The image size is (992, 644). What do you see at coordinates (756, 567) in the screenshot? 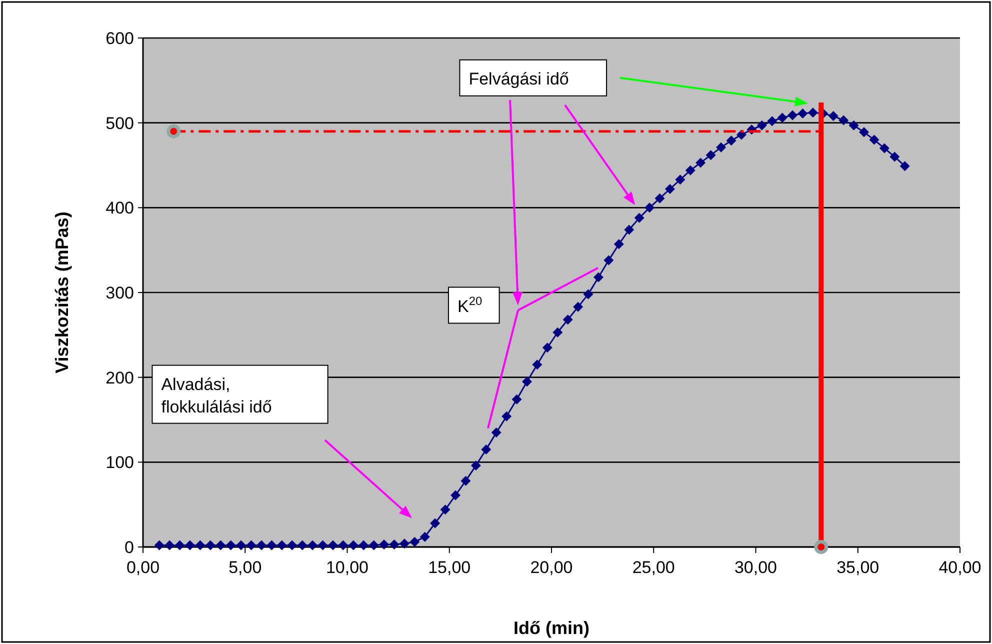
I see `x-tick-label: 30,00` at bounding box center [756, 567].